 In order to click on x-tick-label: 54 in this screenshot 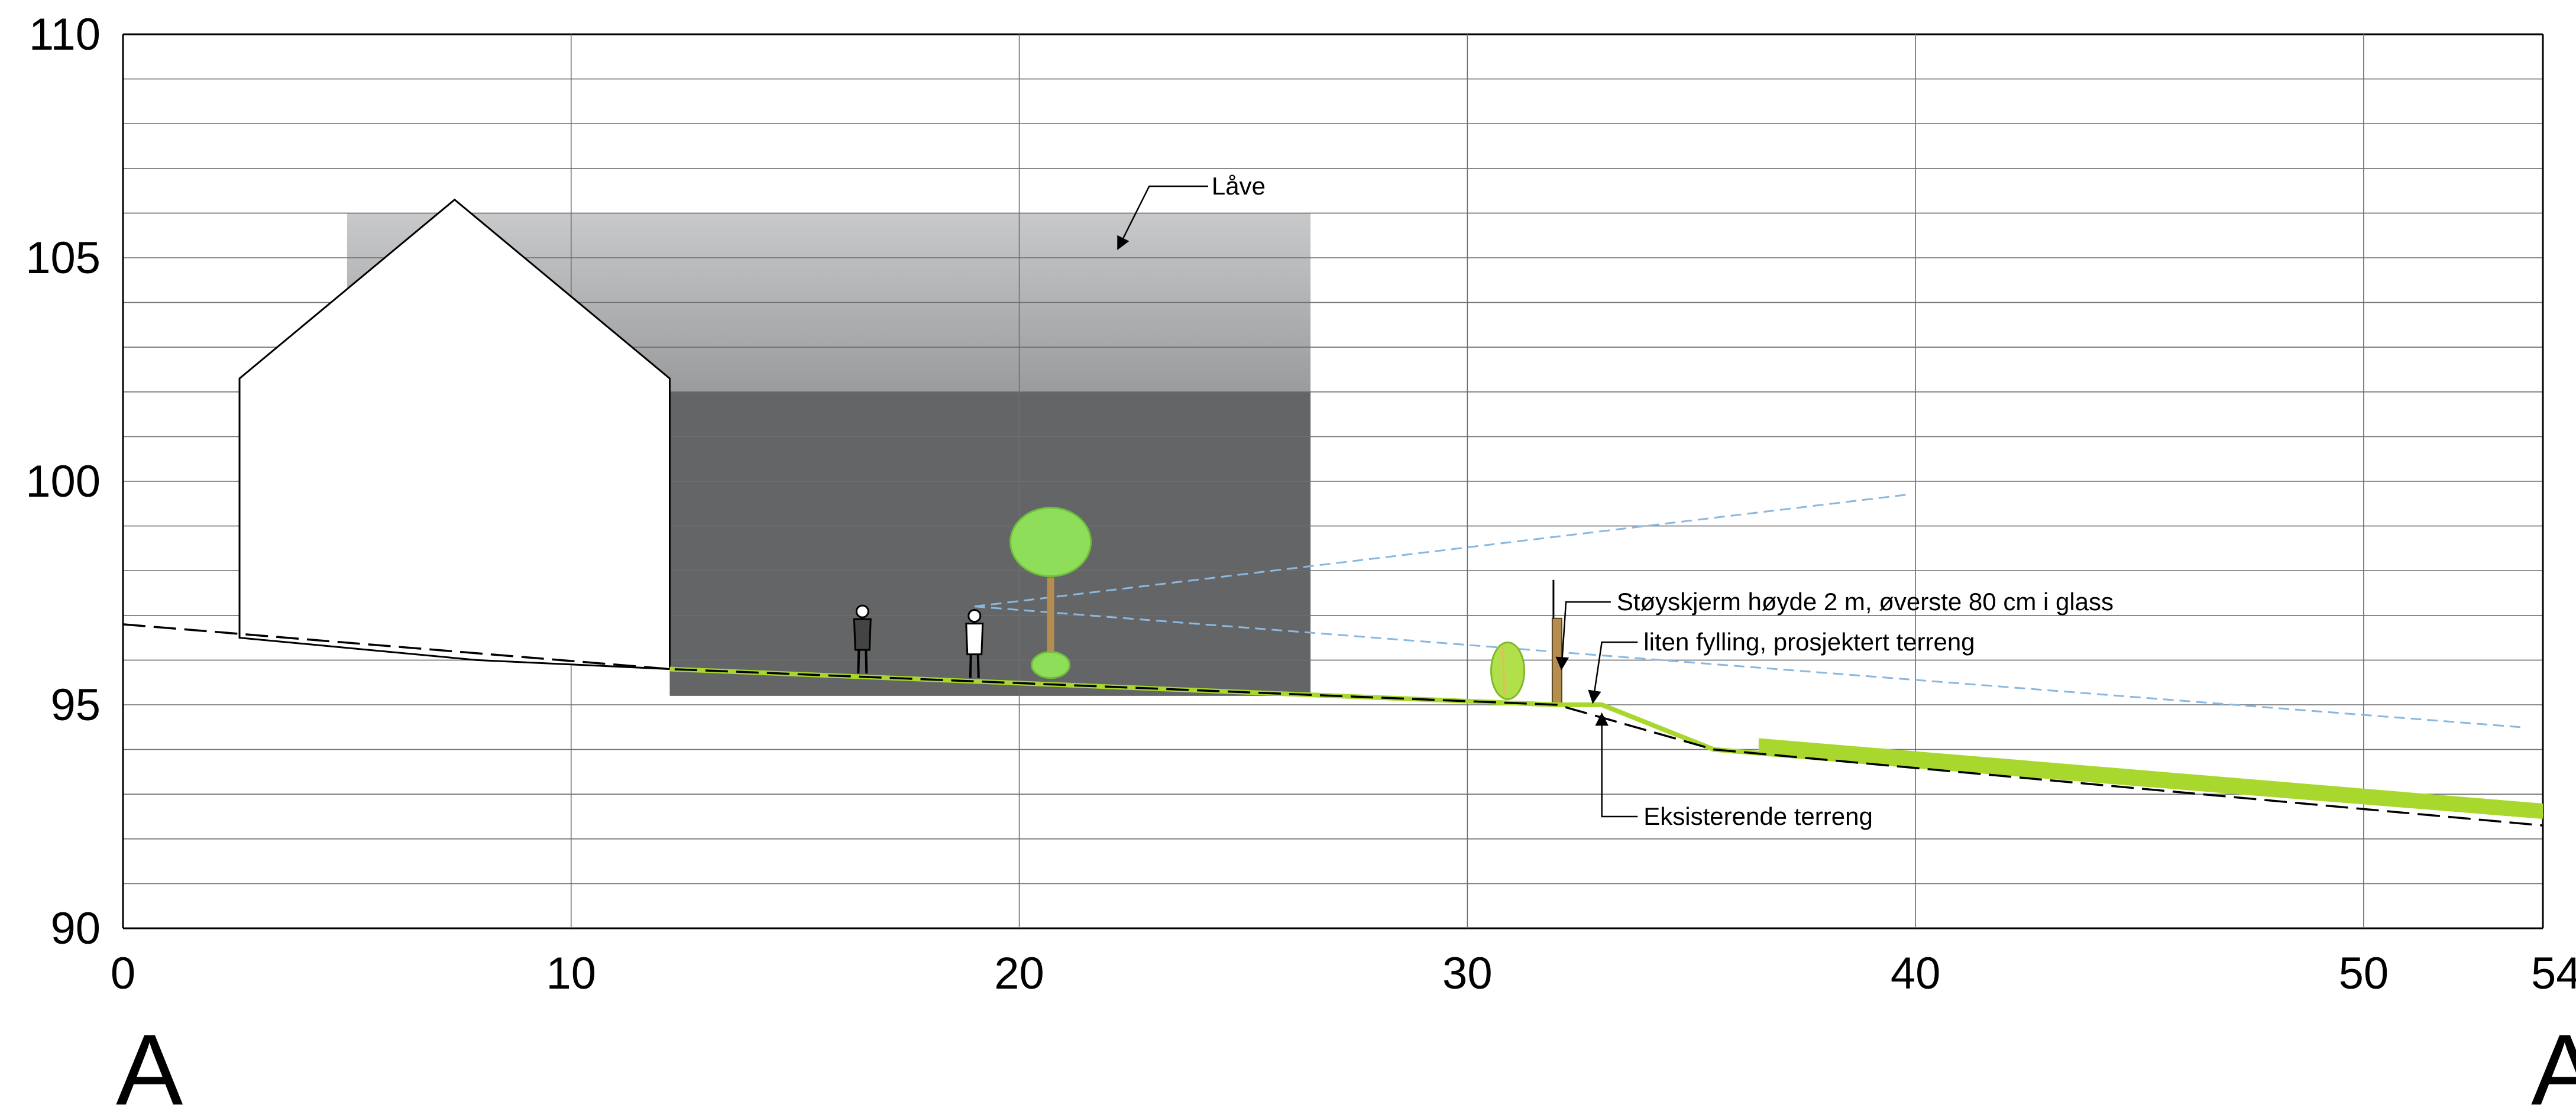, I will do `click(2554, 973)`.